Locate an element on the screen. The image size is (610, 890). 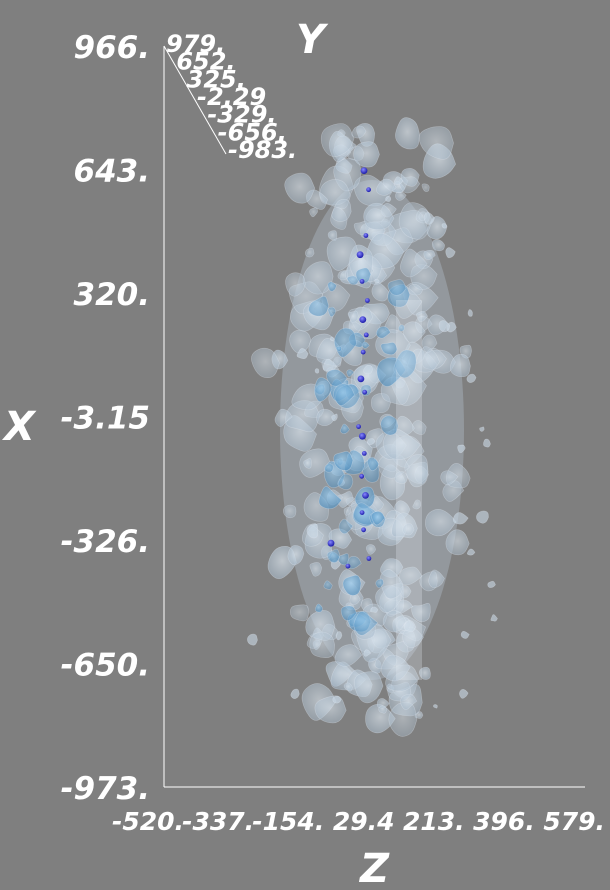
x-tick-label: -326. is located at coordinates (105, 542).